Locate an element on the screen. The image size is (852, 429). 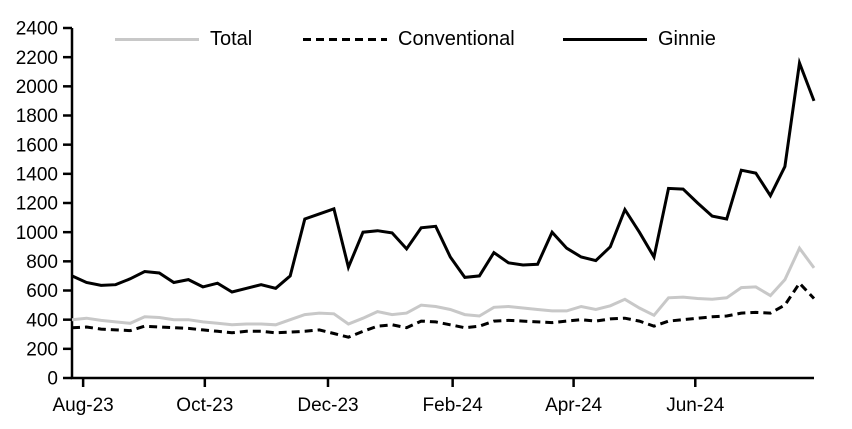
conventional-line-sample-icon is located at coordinates (345, 39).